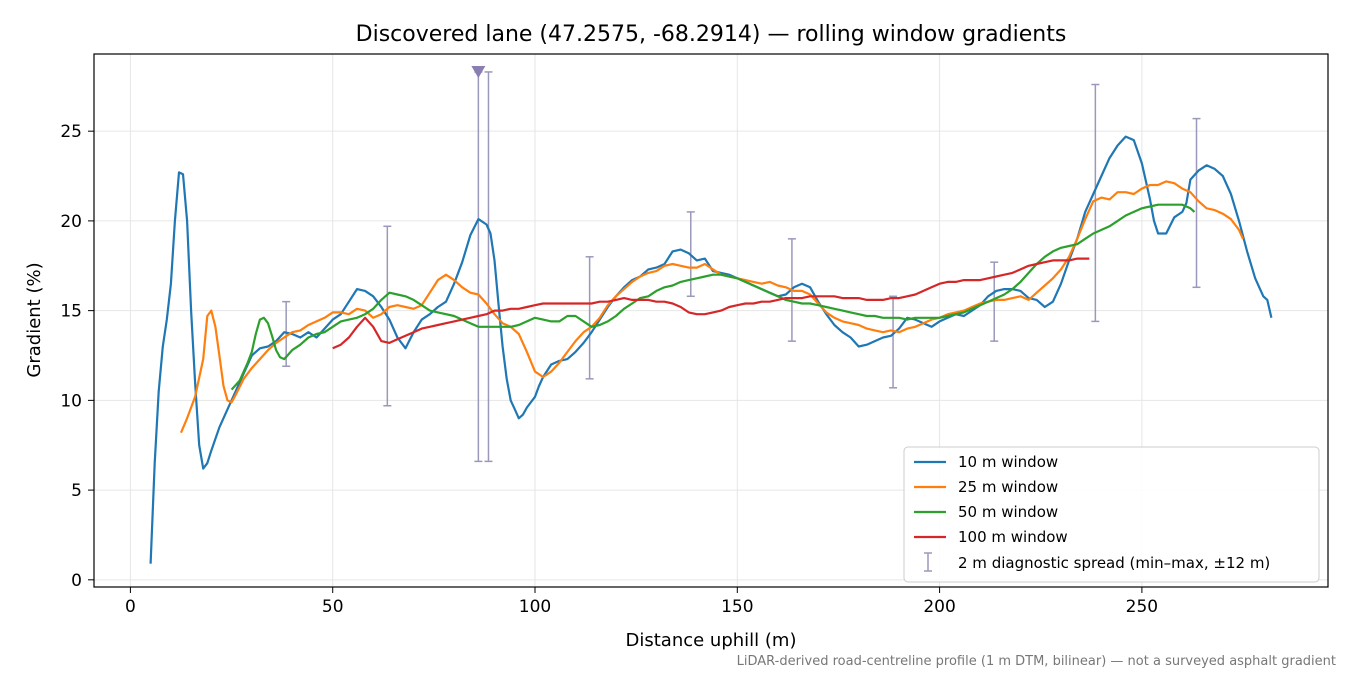 The height and width of the screenshot is (675, 1350). I want to click on x-axis-ticks: 0 50 100 150 200 250, so click(641, 602).